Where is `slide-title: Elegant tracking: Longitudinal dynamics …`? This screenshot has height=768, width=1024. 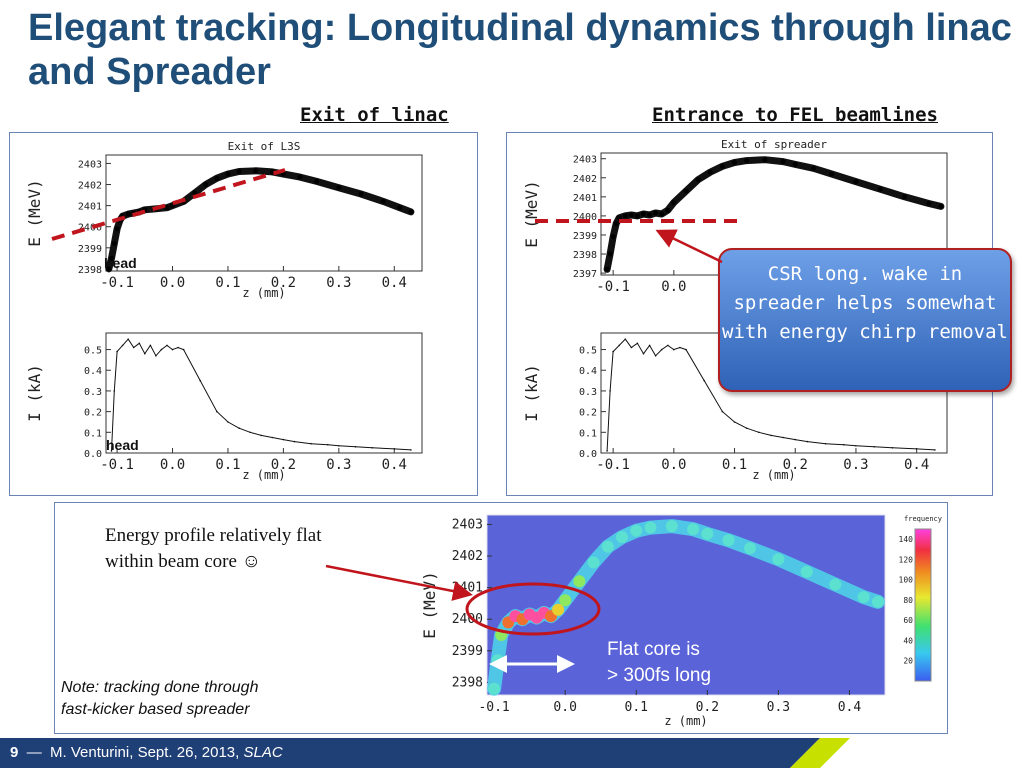 slide-title: Elegant tracking: Longitudinal dynamics … is located at coordinates (520, 50).